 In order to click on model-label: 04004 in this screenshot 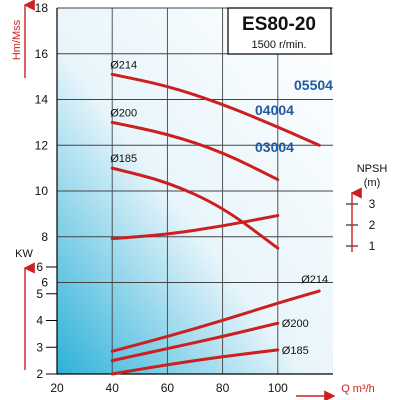, I will do `click(274, 110)`.